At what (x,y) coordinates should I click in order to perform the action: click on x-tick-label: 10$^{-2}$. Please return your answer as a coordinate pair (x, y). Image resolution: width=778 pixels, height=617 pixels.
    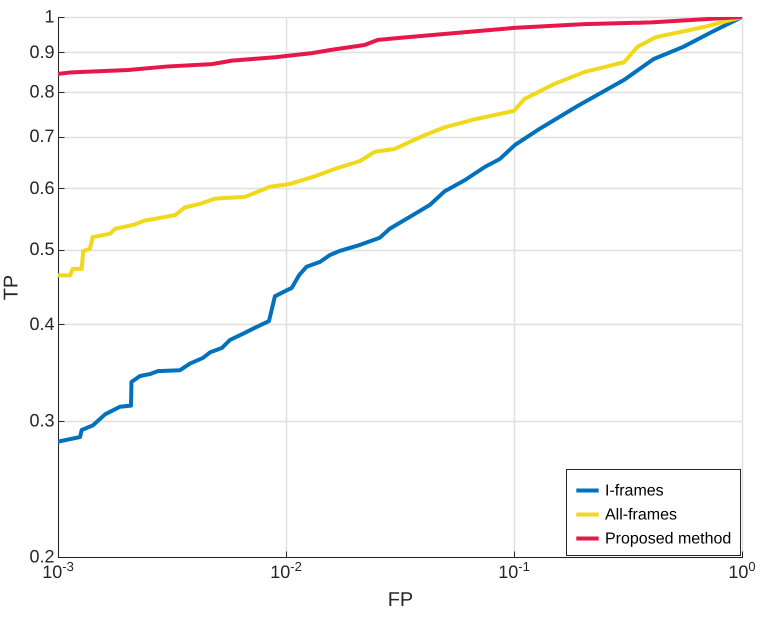
    Looking at the image, I should click on (286, 570).